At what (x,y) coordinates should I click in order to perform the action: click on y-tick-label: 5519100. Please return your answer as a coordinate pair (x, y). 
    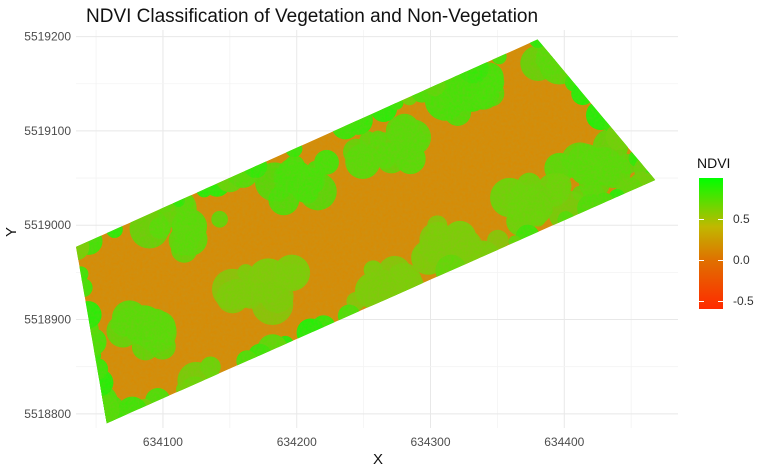
    Looking at the image, I should click on (47, 131).